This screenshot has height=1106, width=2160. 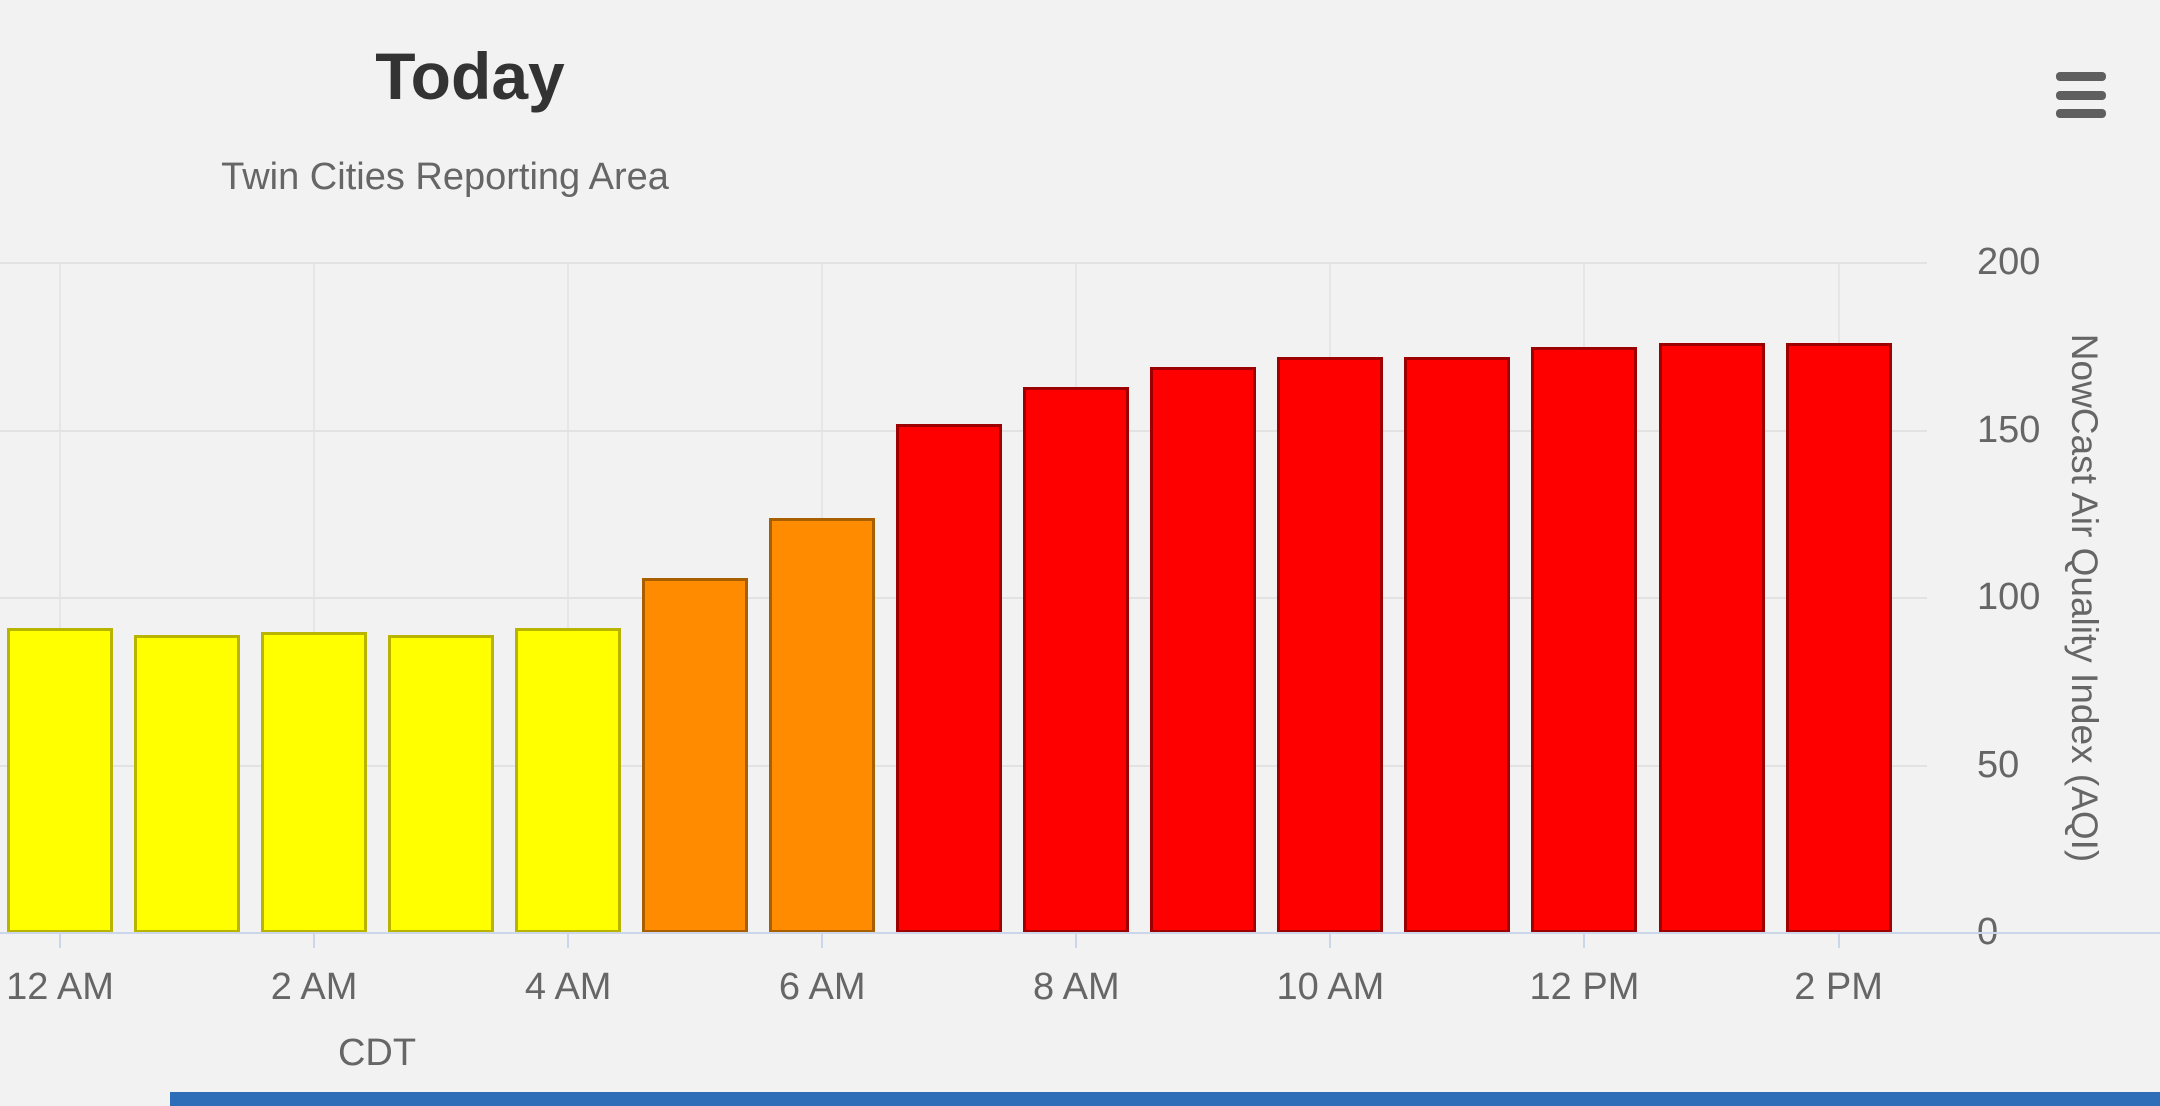 I want to click on x-axis-line, so click(x=1080, y=933).